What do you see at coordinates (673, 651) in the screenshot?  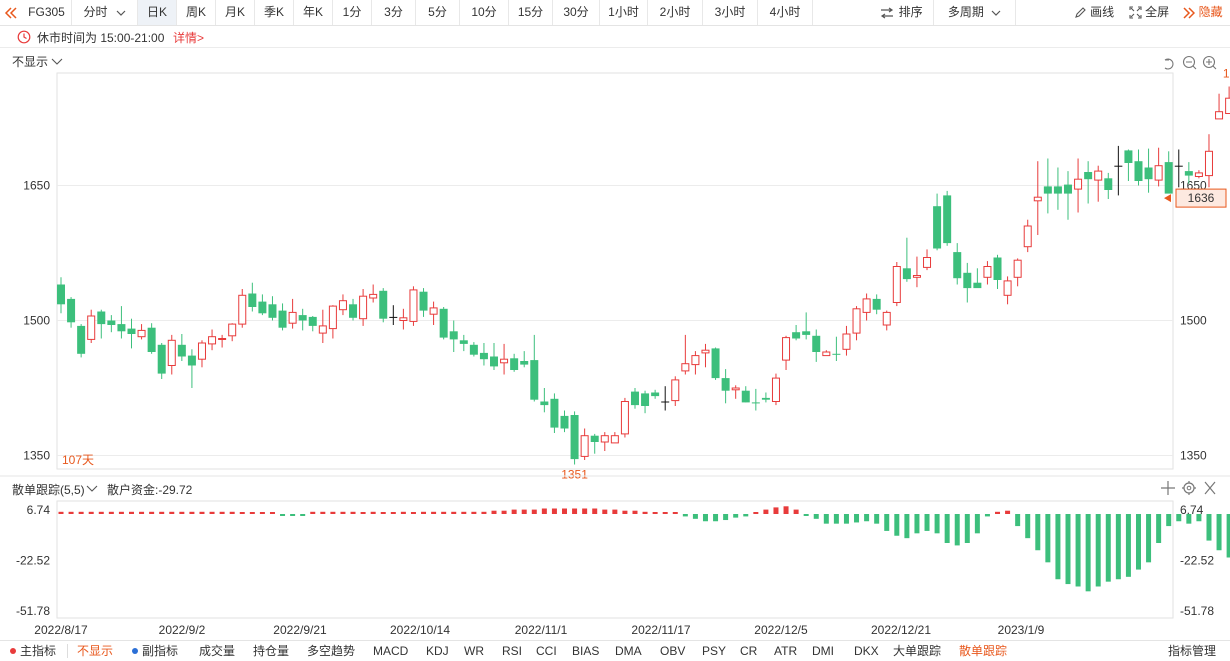 I see `indicator-item-13: OBV` at bounding box center [673, 651].